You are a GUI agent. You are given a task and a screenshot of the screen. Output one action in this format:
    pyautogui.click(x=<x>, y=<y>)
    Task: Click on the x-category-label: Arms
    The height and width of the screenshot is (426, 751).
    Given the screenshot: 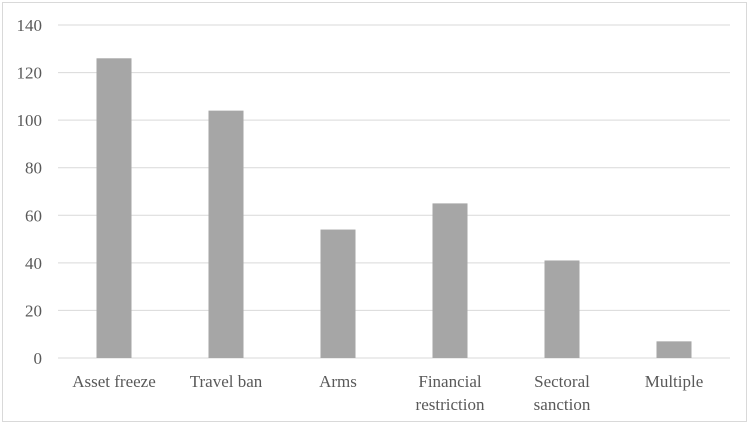 What is the action you would take?
    pyautogui.click(x=338, y=381)
    